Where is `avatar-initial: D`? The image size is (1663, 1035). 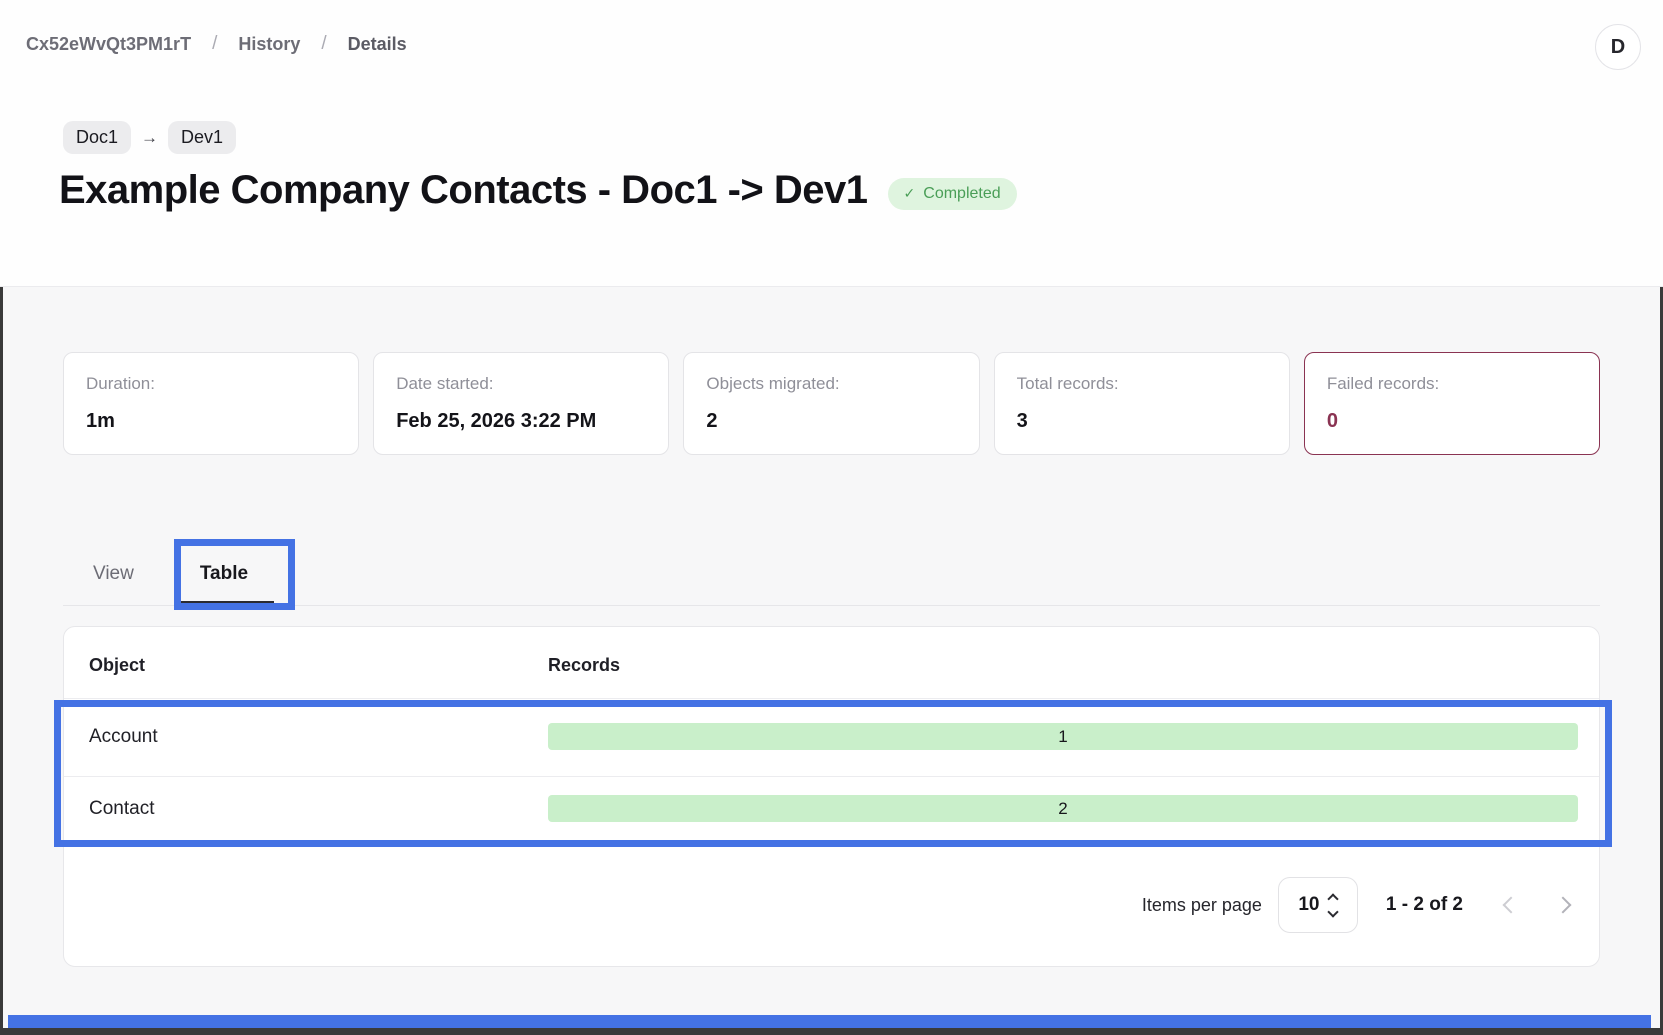 avatar-initial: D is located at coordinates (1618, 46).